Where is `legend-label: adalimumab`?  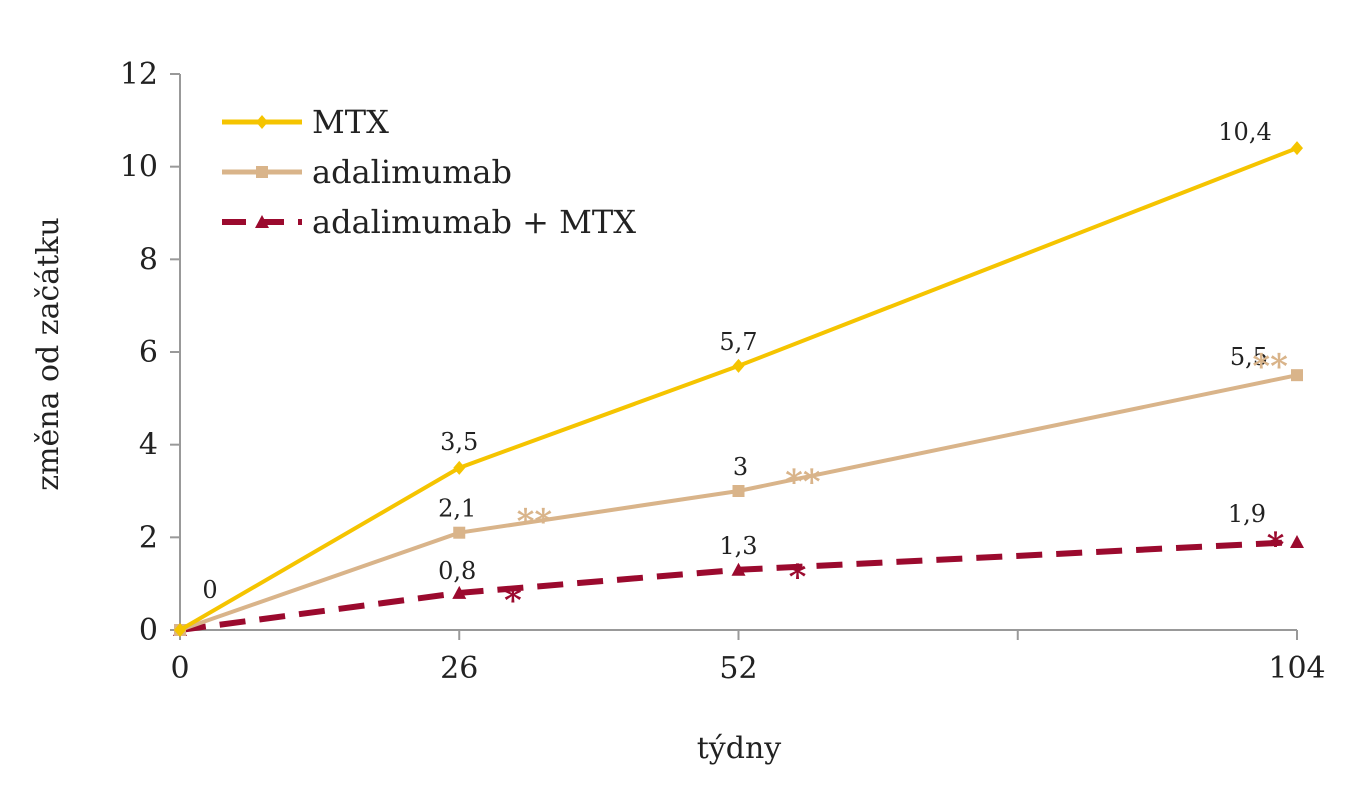
legend-label: adalimumab is located at coordinates (412, 172).